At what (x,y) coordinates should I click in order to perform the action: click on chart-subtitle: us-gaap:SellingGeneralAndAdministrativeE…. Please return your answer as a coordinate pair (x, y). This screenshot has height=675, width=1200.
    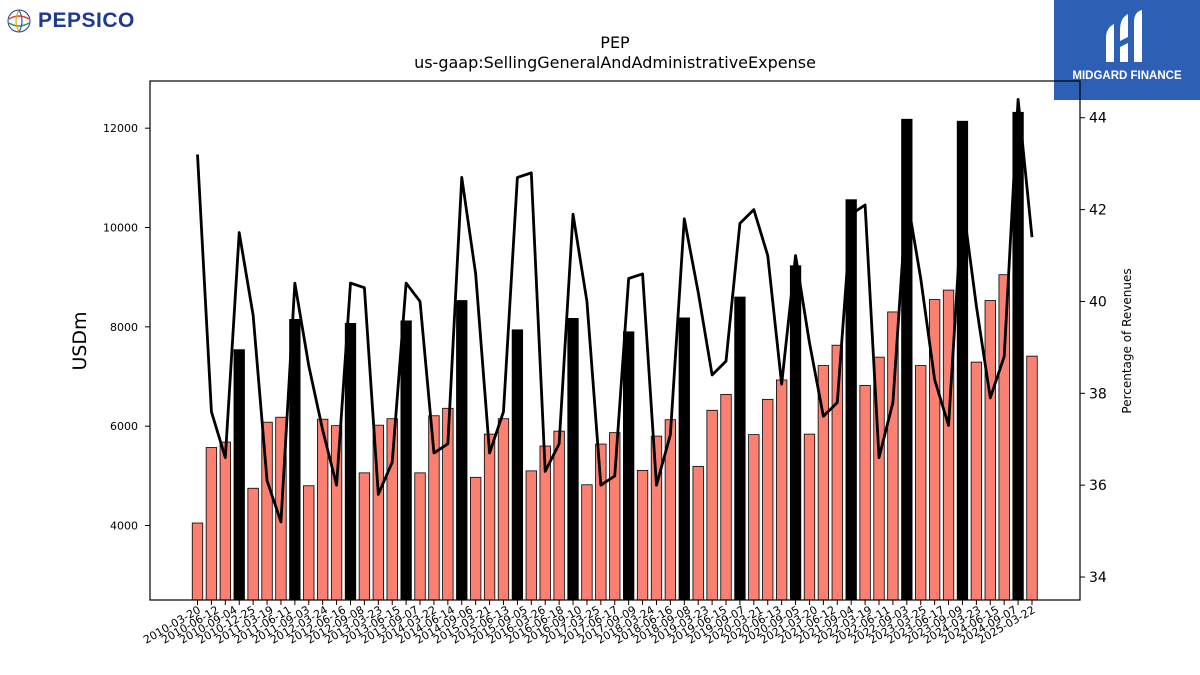
    Looking at the image, I should click on (615, 62).